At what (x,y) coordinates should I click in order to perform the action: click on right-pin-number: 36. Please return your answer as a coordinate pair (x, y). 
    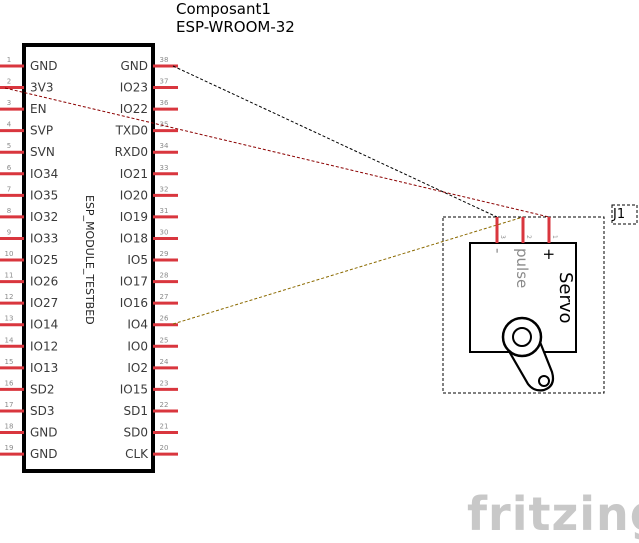
    Looking at the image, I should click on (164, 103).